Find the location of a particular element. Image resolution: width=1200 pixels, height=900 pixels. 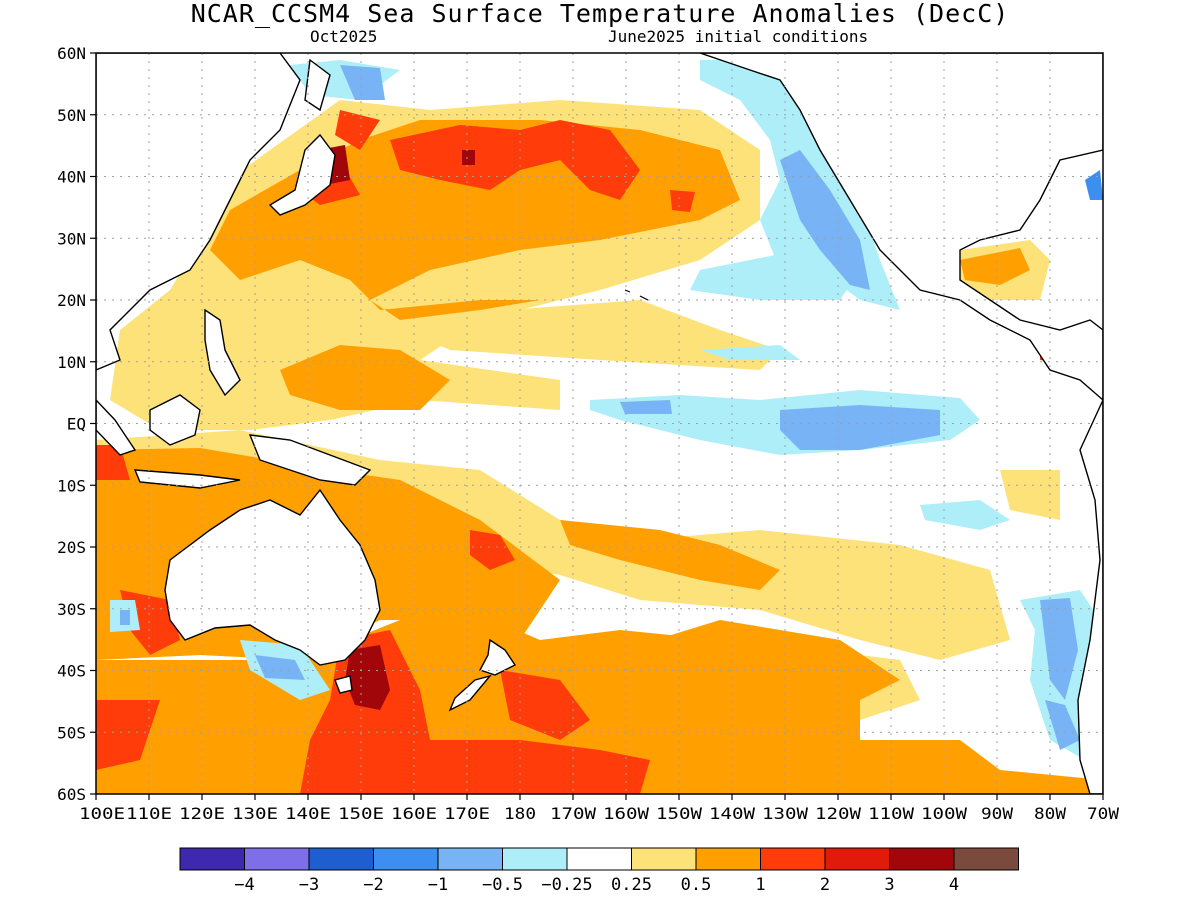

initial-conditions-label: June2025 initial conditions is located at coordinates (738, 36).